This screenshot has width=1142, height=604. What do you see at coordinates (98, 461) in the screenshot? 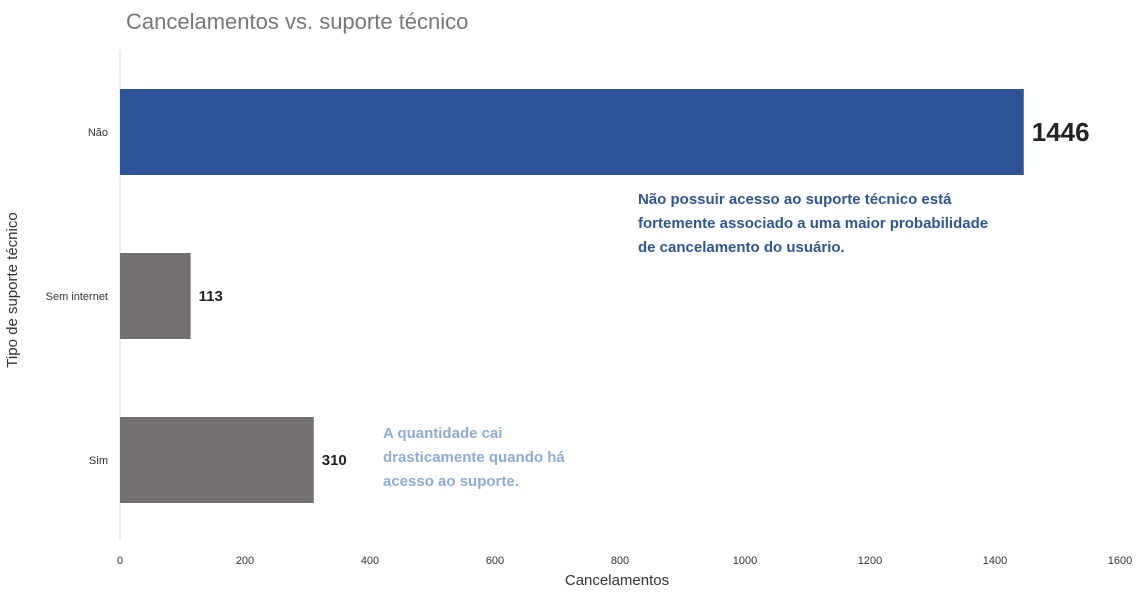
I see `y-category-label: Sim` at bounding box center [98, 461].